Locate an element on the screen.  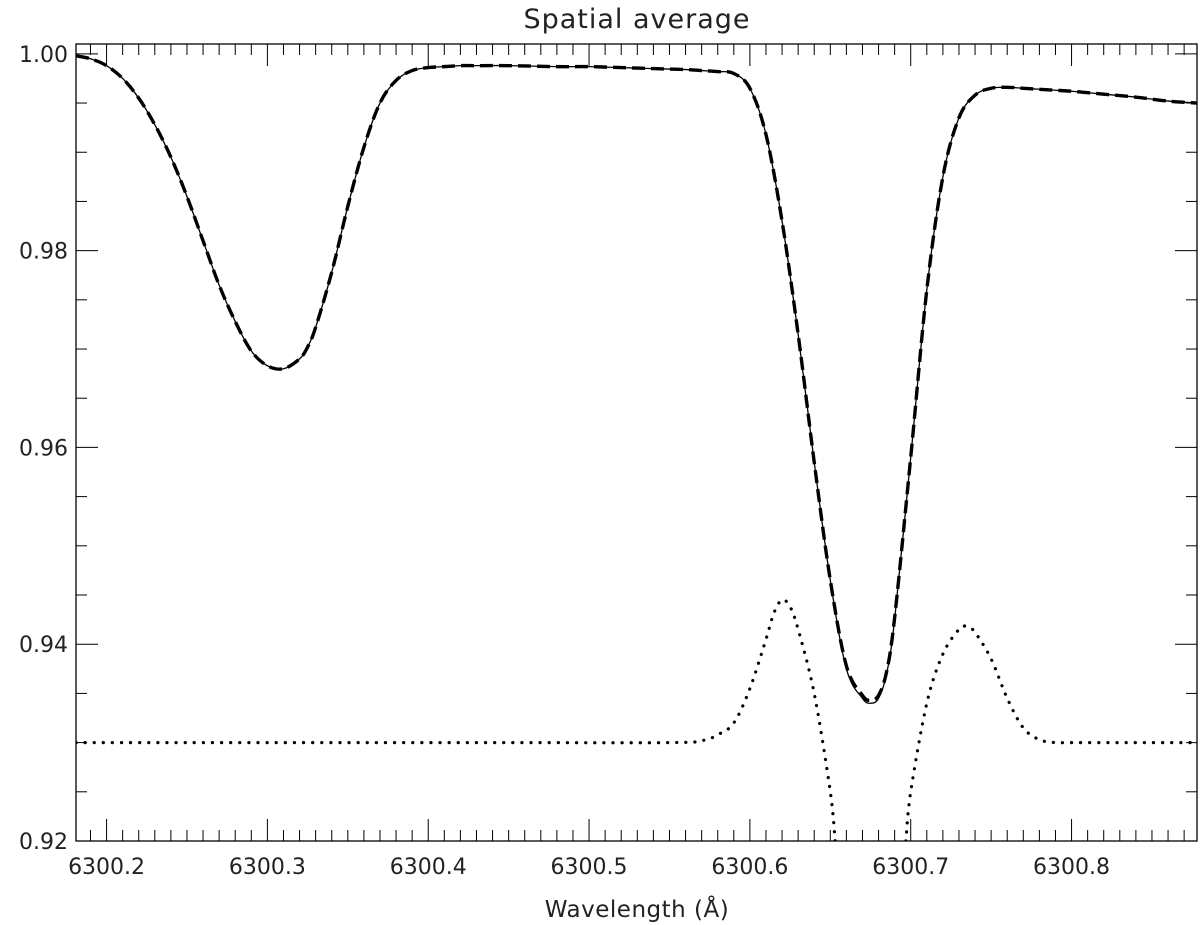
x-tick-label: 6300.3 is located at coordinates (267, 867).